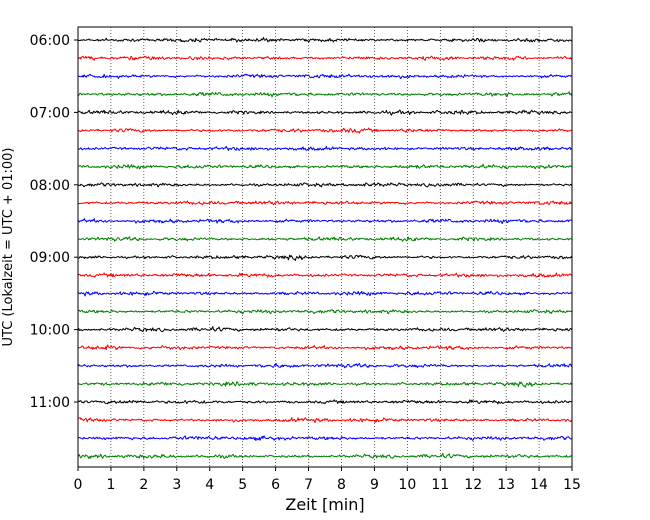 Image resolution: width=650 pixels, height=520 pixels. What do you see at coordinates (8, 247) in the screenshot?
I see `y-axis-label: UTC (Lokalzeit = UTC + 01:00)` at bounding box center [8, 247].